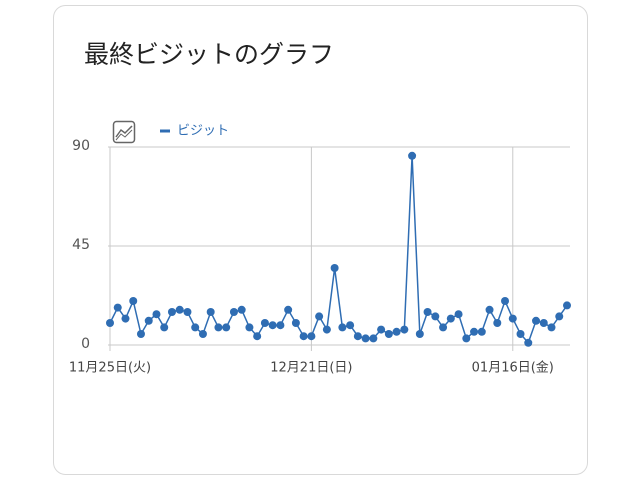 The height and width of the screenshot is (480, 640). I want to click on legend-label: ビジット, so click(203, 131).